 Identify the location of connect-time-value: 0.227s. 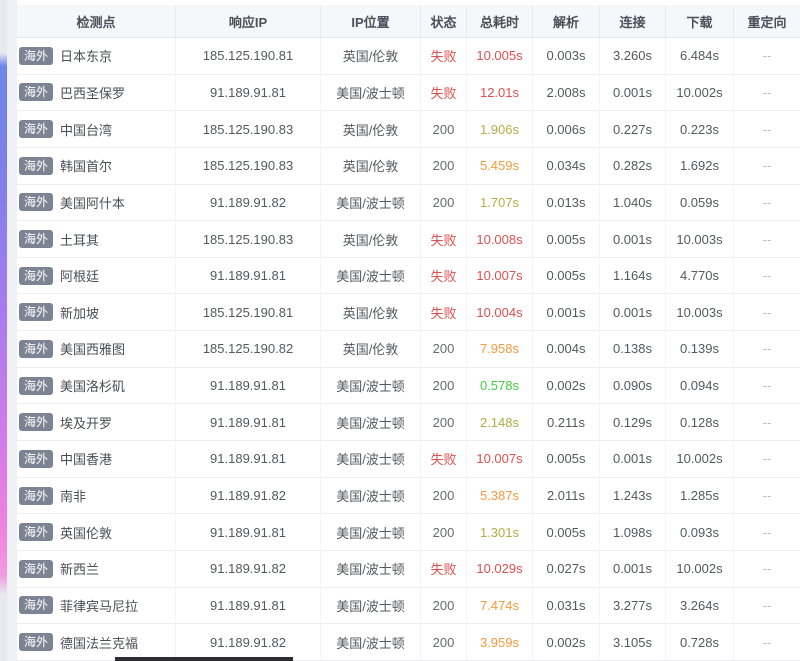
(633, 129).